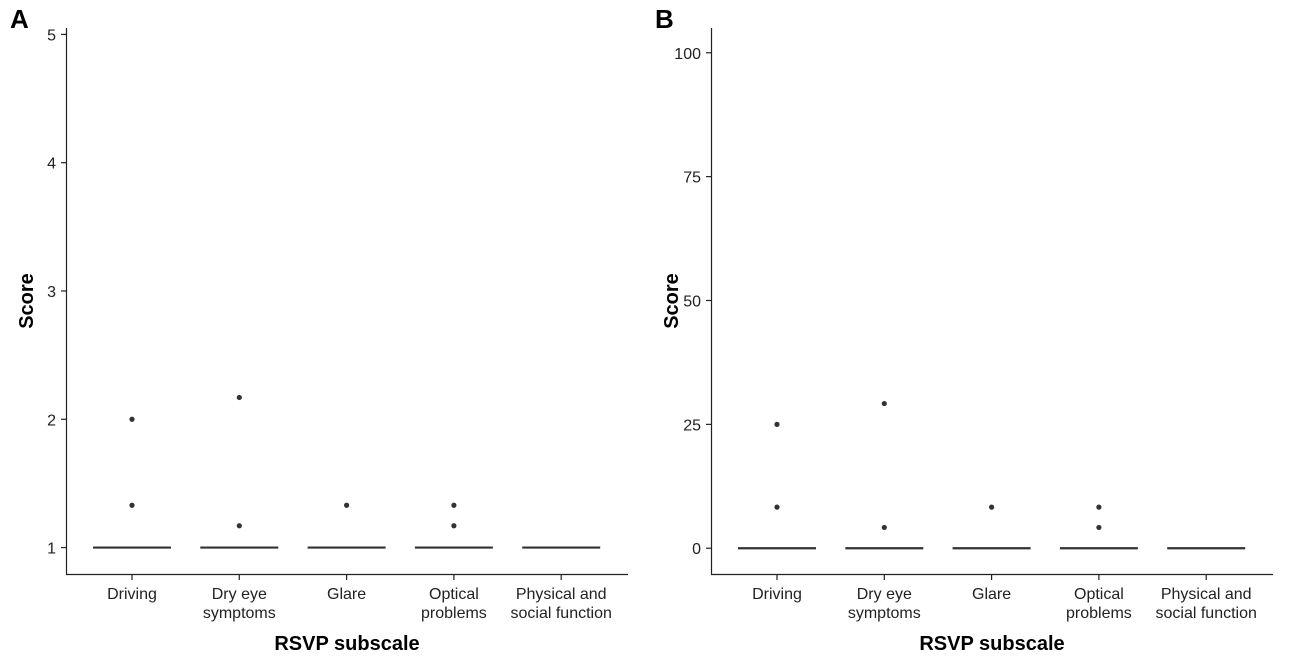  What do you see at coordinates (991, 644) in the screenshot?
I see `panel-b-x-axis-title: RSVP subscale` at bounding box center [991, 644].